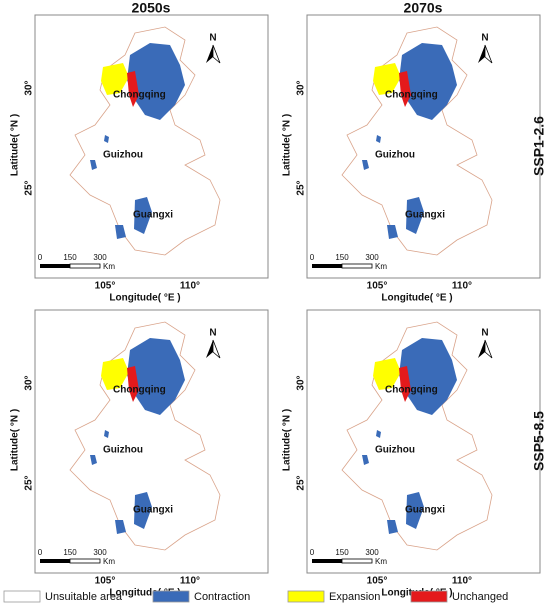 The height and width of the screenshot is (614, 550). Describe the element at coordinates (151, 8) in the screenshot. I see `column-title: 2050s` at that location.